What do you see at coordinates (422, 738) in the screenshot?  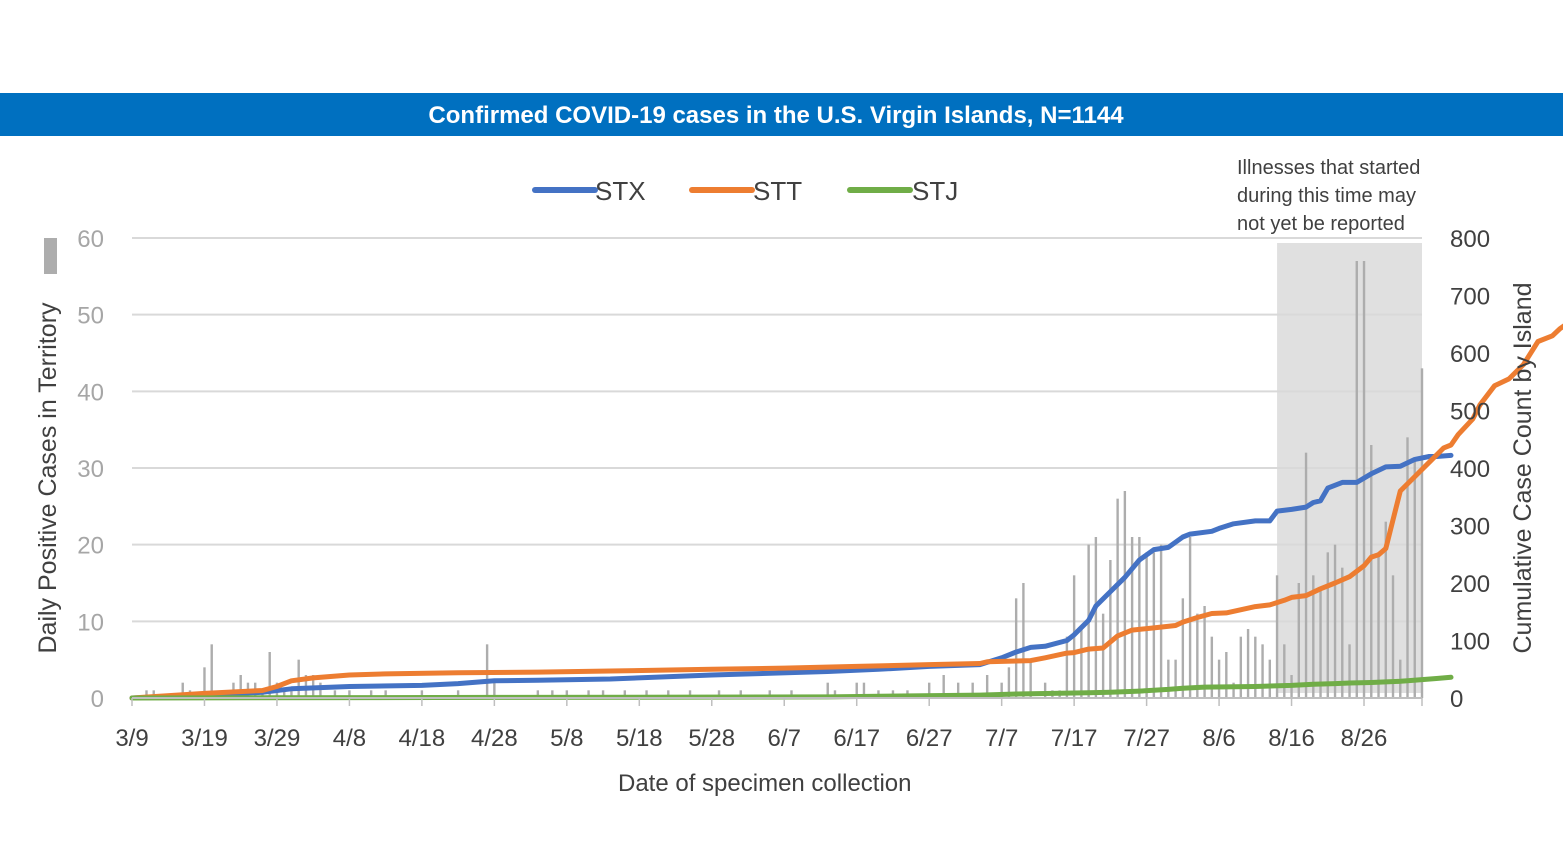 I see `x-tick-label: 4/18` at bounding box center [422, 738].